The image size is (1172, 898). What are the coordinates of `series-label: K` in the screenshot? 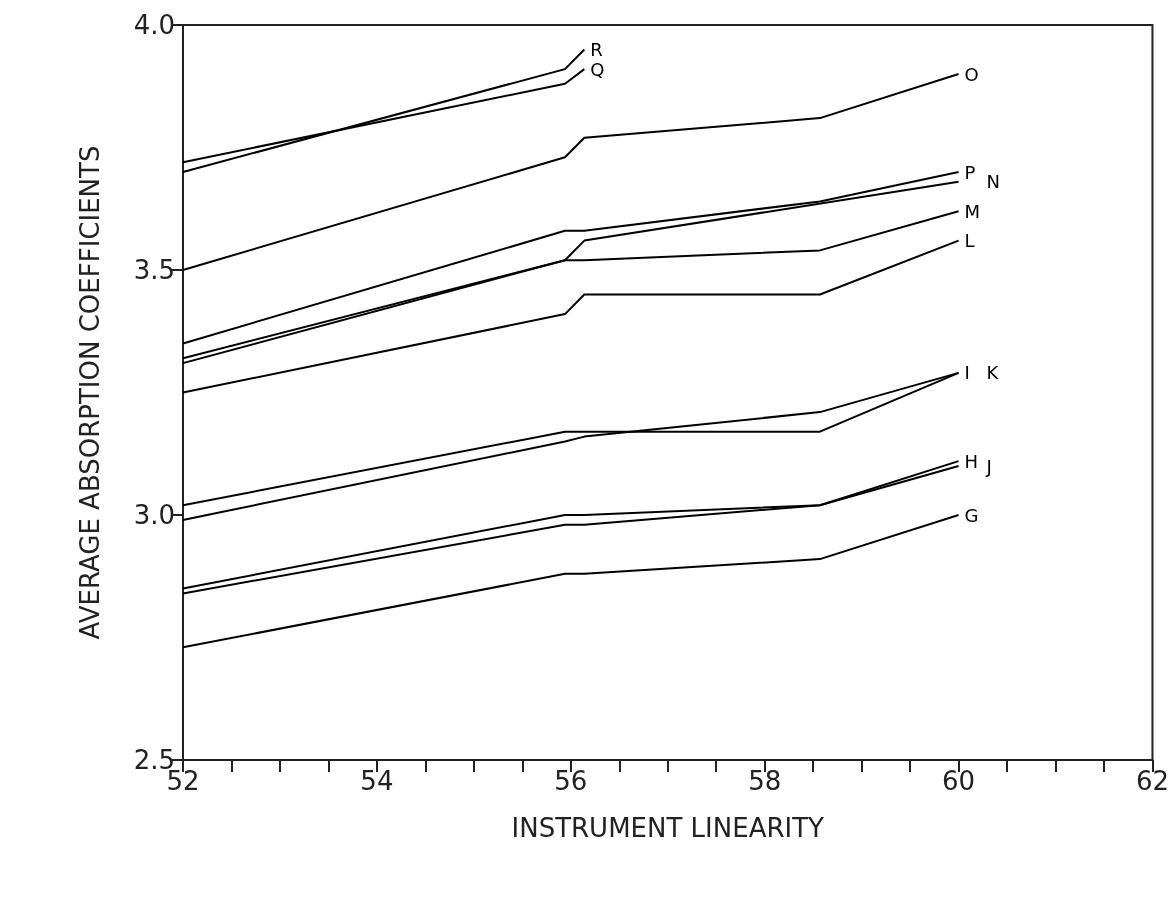 It's located at (993, 373).